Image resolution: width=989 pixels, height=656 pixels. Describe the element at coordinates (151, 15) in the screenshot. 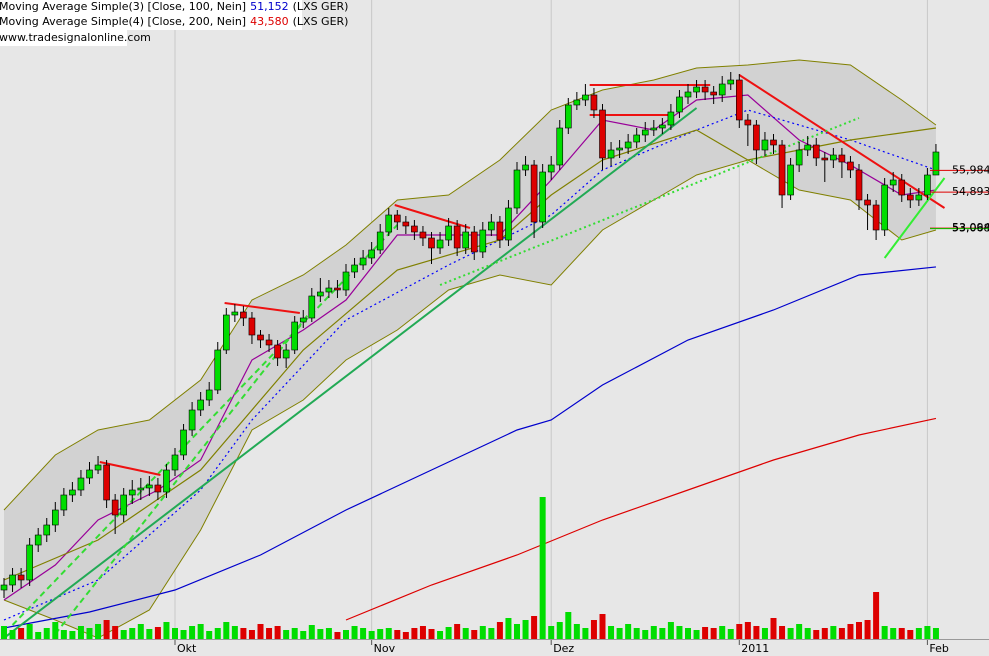

I see `legend-box` at that location.